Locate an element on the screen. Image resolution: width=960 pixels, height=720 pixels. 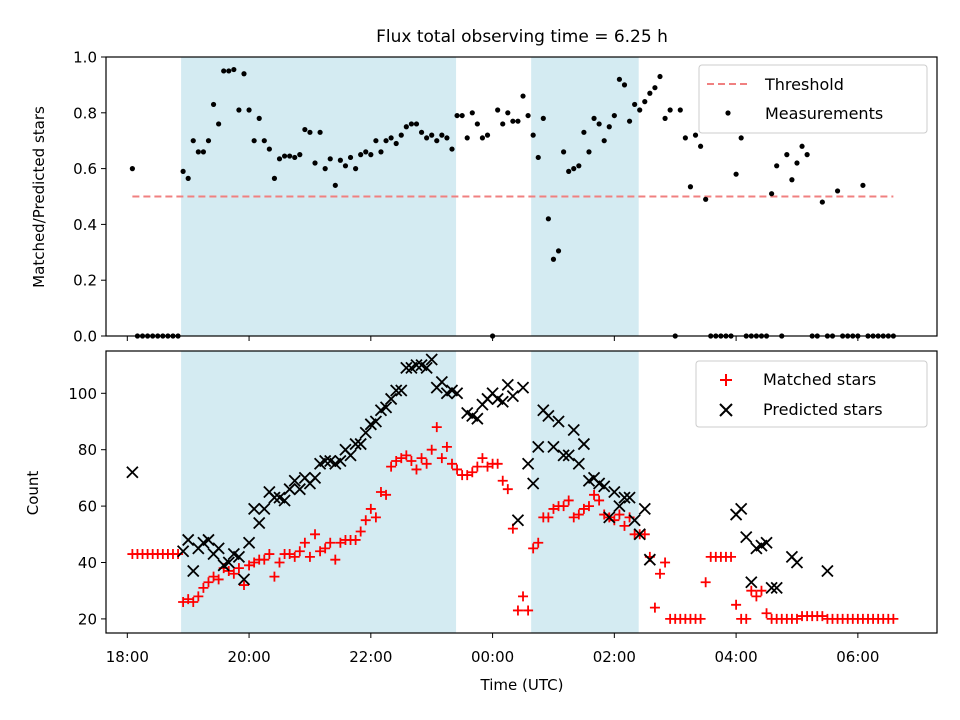
y-tick-label: 80 is located at coordinates (87, 450).